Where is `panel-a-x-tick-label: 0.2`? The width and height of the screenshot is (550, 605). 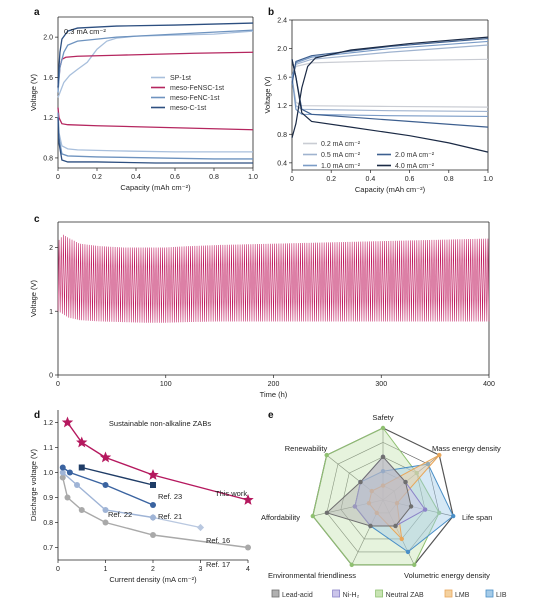 panel-a-x-tick-label: 0.2 is located at coordinates (97, 177).